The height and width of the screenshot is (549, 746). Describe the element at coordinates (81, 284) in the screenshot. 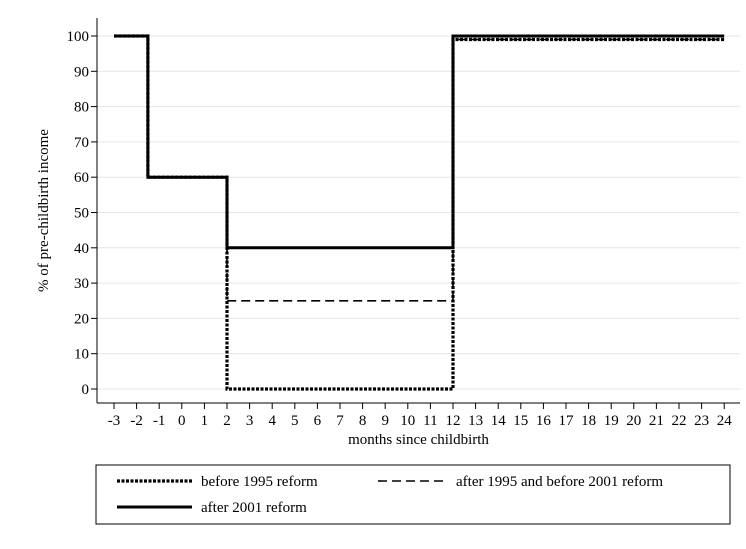

I see `y-tick-label: 30` at that location.